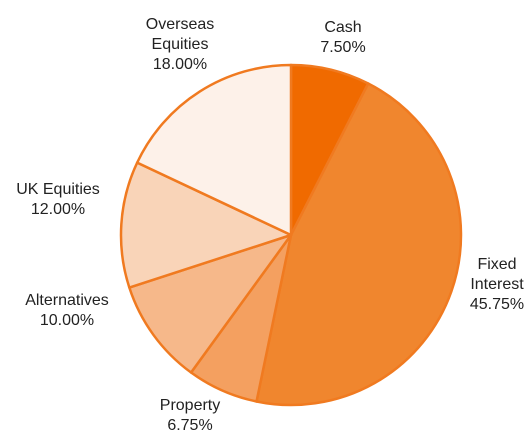 The width and height of the screenshot is (531, 445). Describe the element at coordinates (343, 47) in the screenshot. I see `value-label: 7.50%` at that location.